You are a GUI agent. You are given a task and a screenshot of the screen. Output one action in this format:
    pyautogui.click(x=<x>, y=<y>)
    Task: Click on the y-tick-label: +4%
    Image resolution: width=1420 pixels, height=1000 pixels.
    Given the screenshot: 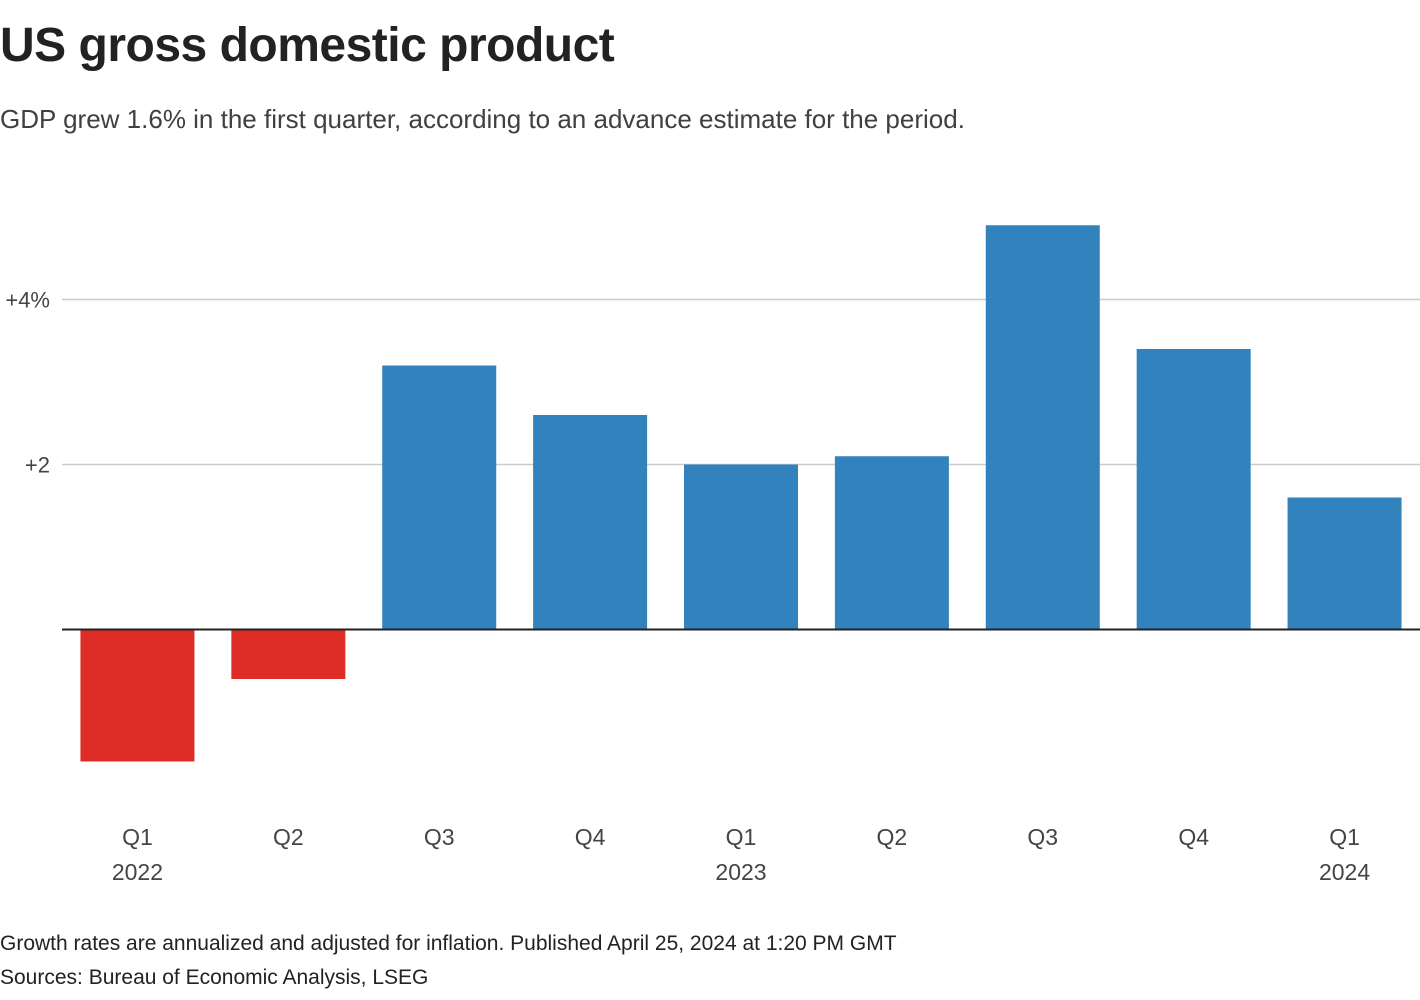 What is the action you would take?
    pyautogui.click(x=27, y=300)
    